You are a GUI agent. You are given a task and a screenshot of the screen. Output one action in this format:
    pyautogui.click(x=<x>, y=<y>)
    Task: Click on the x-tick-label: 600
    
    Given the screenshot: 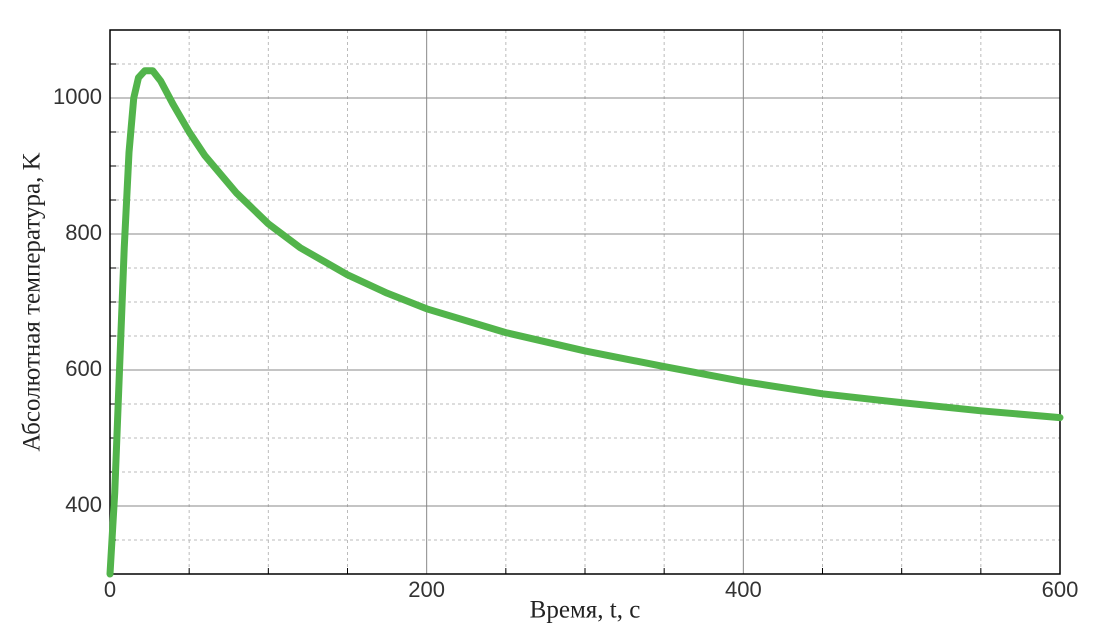 What is the action you would take?
    pyautogui.click(x=1060, y=589)
    